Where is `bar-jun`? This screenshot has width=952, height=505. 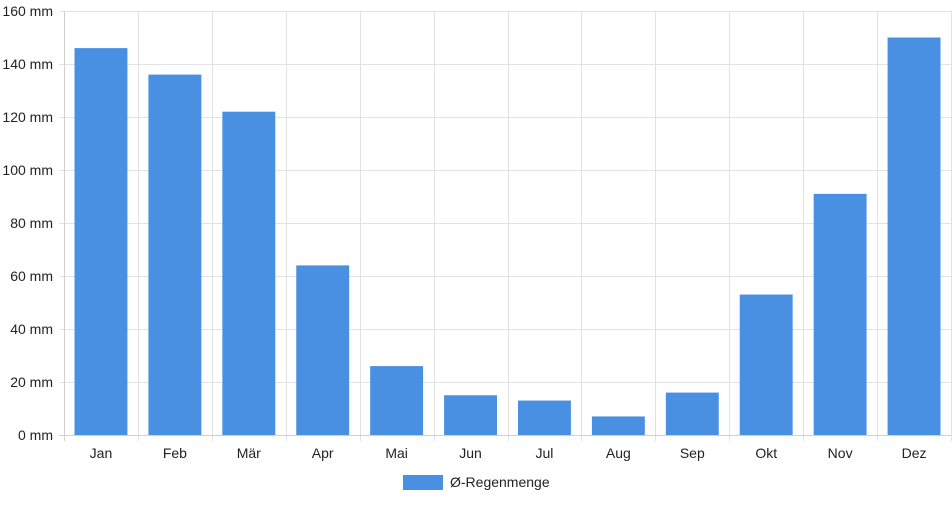
bar-jun is located at coordinates (471, 415).